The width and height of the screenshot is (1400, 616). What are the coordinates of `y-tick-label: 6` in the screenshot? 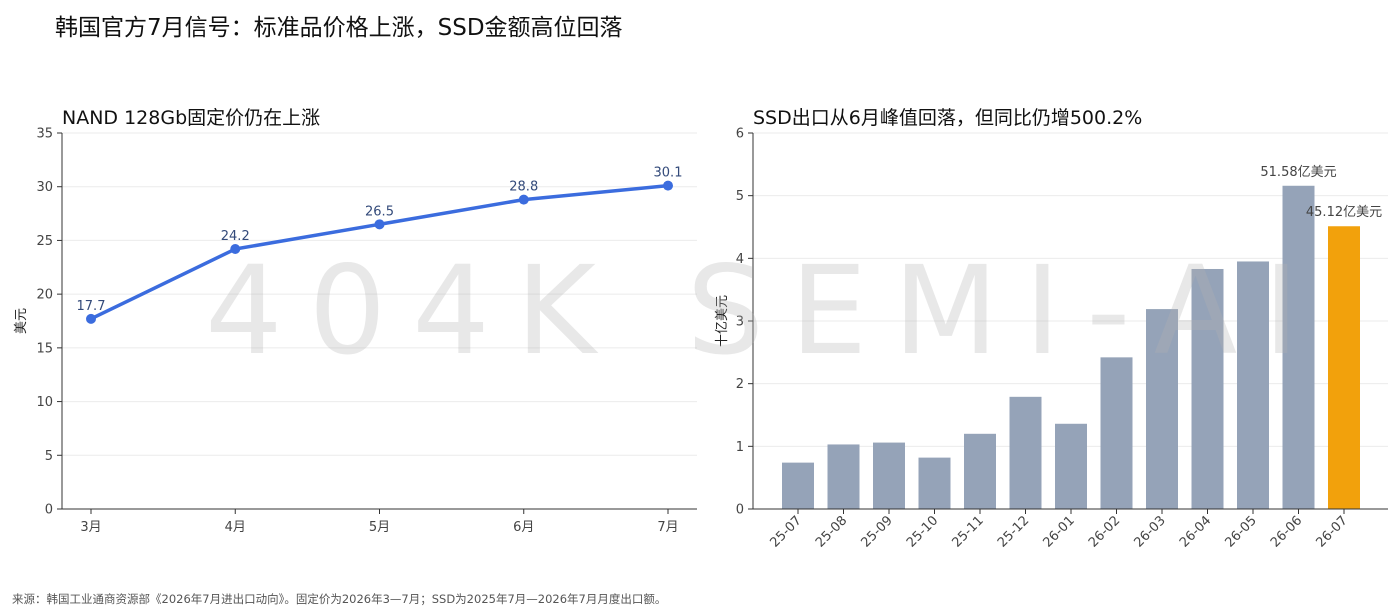 It's located at (740, 134).